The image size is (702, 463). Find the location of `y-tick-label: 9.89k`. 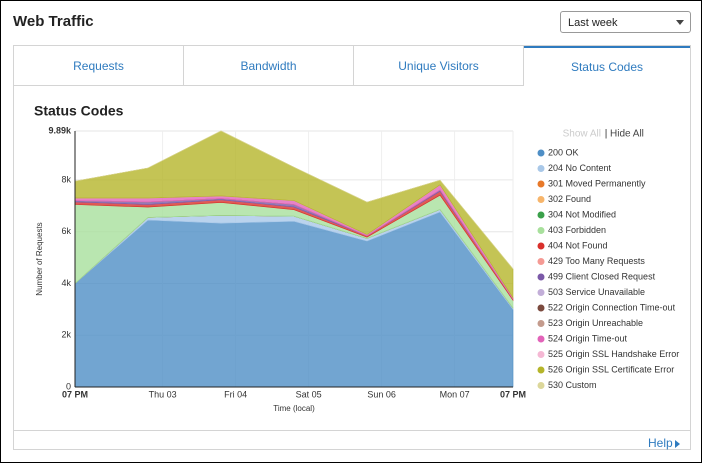

y-tick-label: 9.89k is located at coordinates (60, 130).